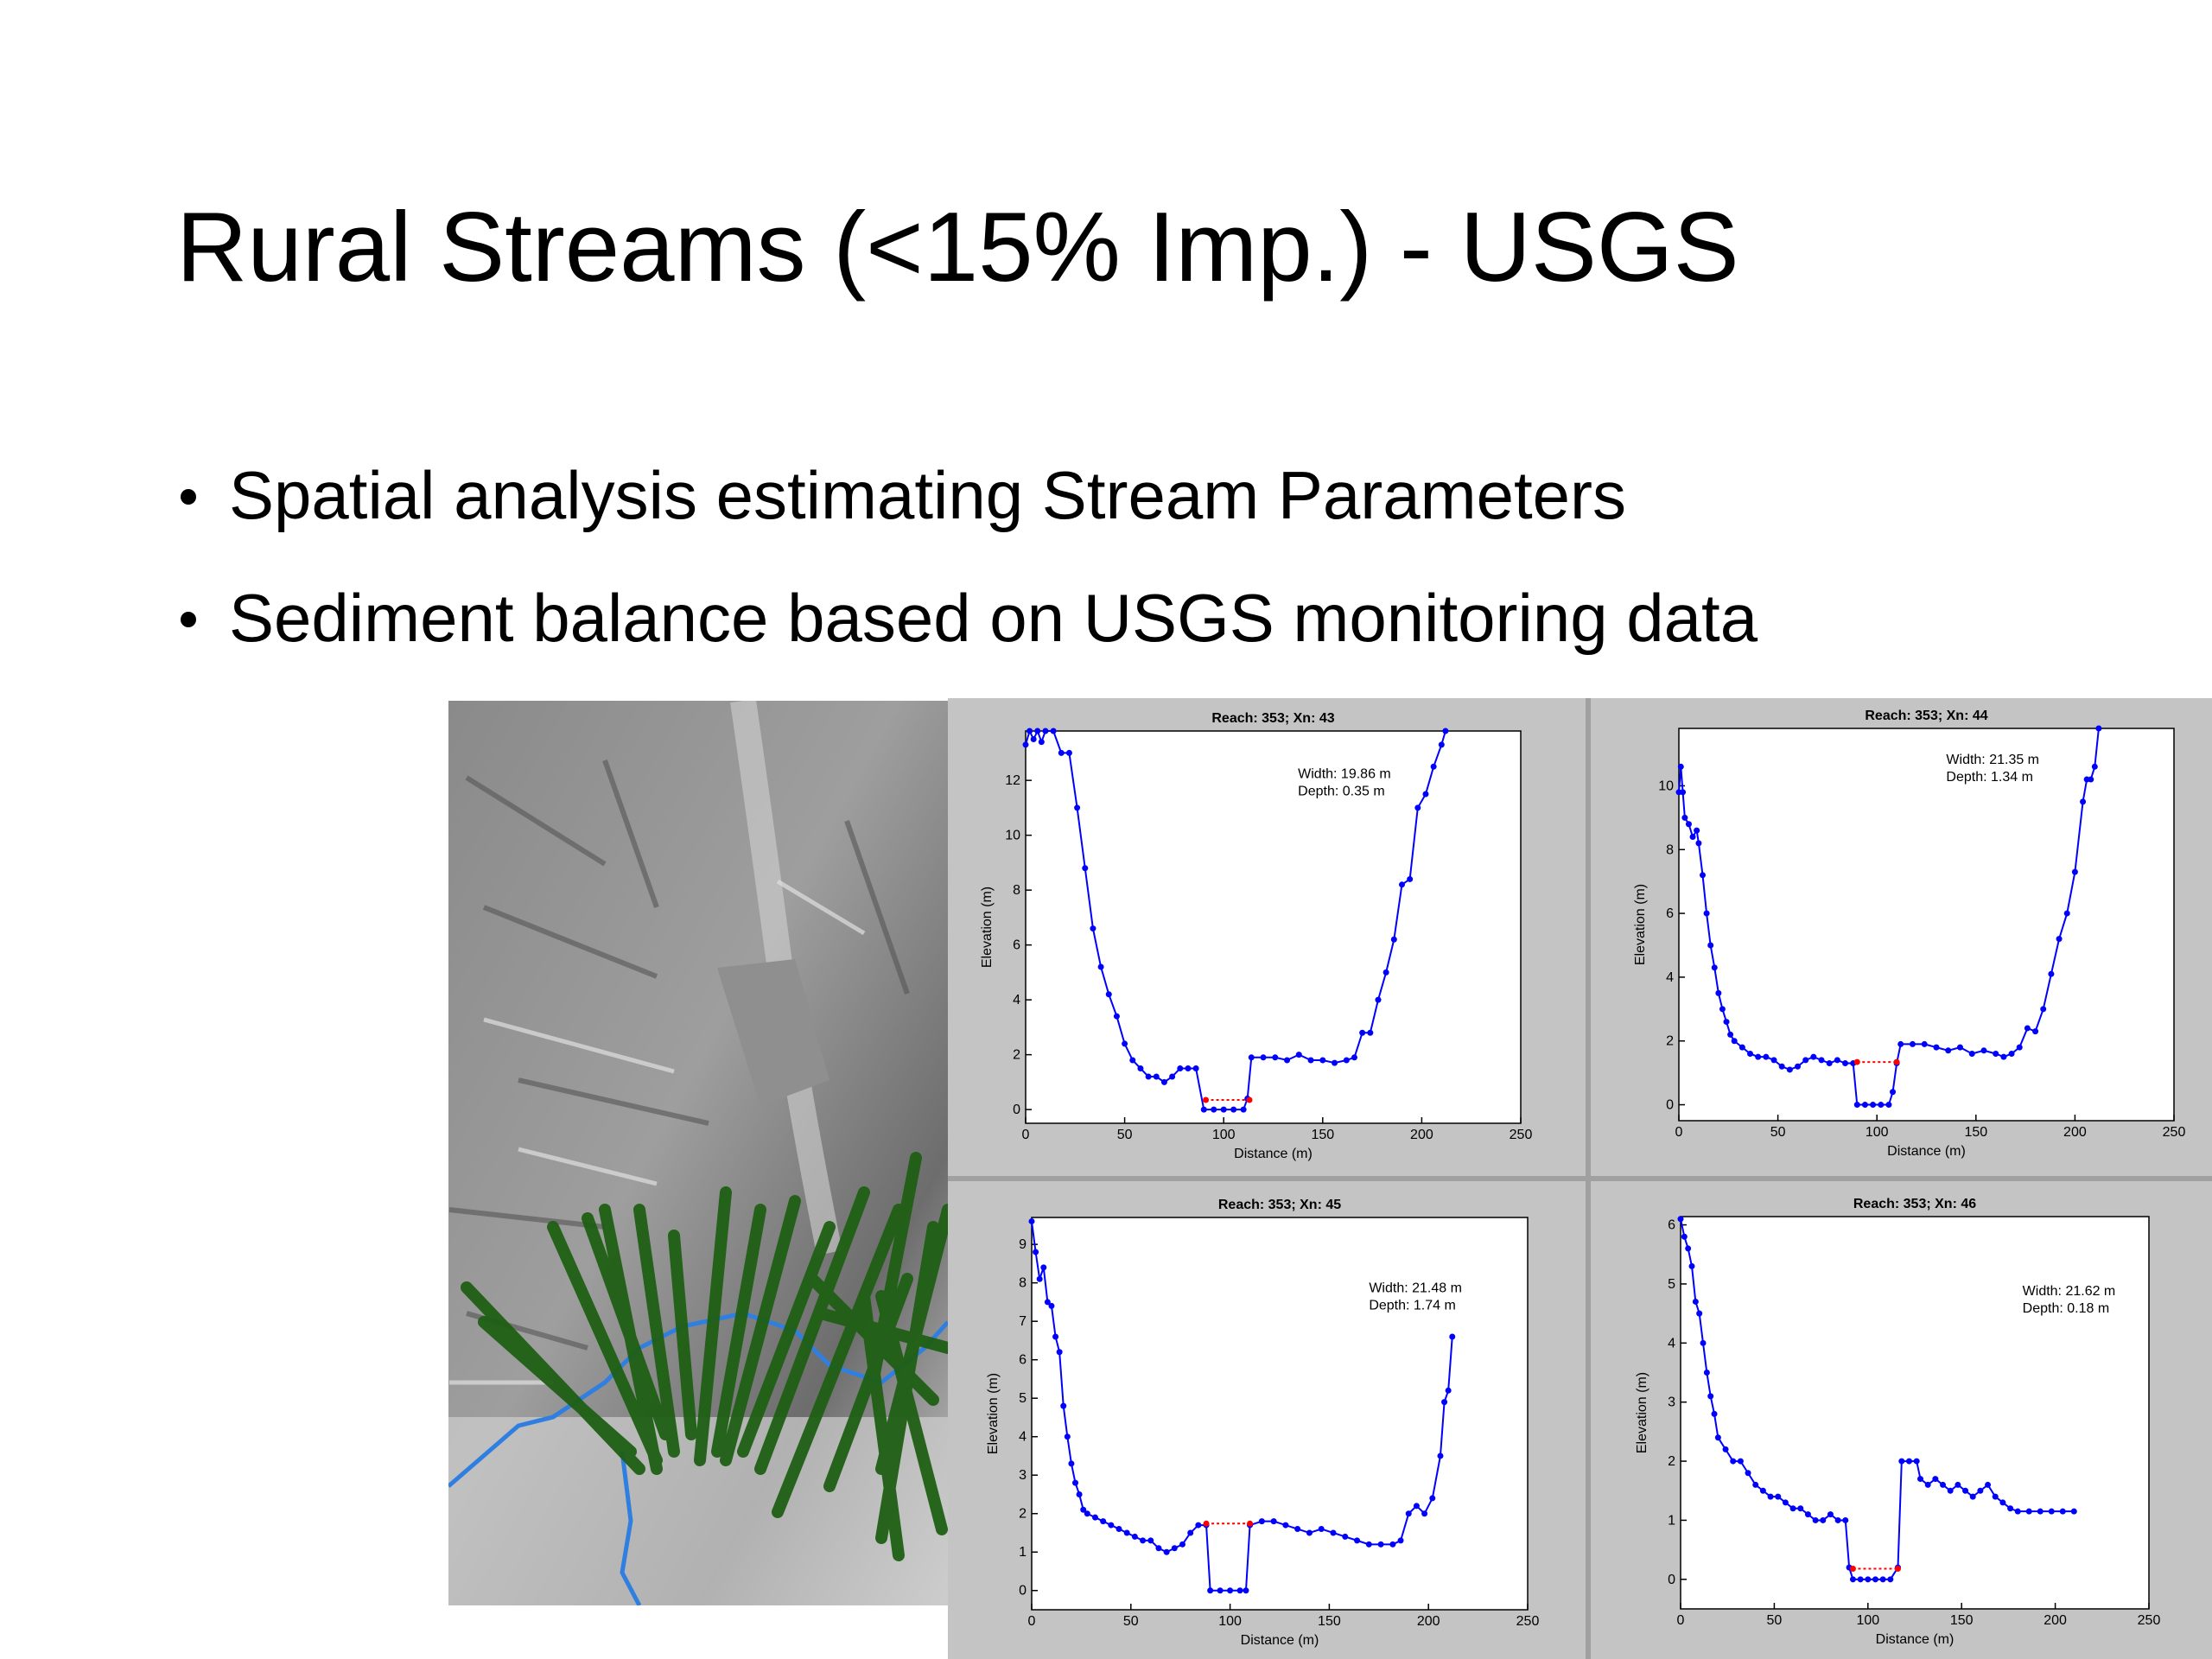 The height and width of the screenshot is (1659, 2212). What do you see at coordinates (1125, 1135) in the screenshot?
I see `x-tick-label: 50` at bounding box center [1125, 1135].